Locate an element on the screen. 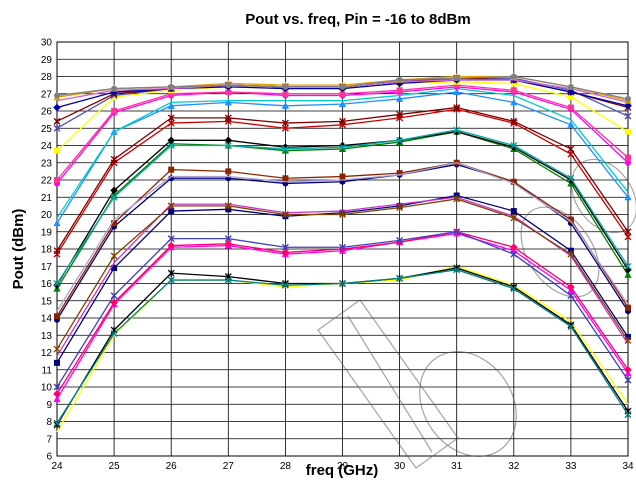 This screenshot has width=636, height=487. x-tick-label: 32 is located at coordinates (514, 466).